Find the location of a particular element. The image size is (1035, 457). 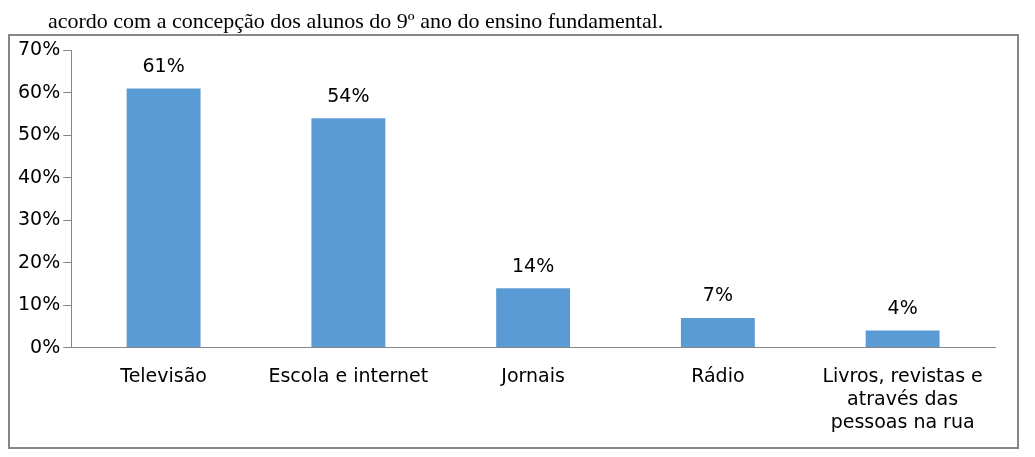

x-tick-label: Jornais is located at coordinates (532, 374).